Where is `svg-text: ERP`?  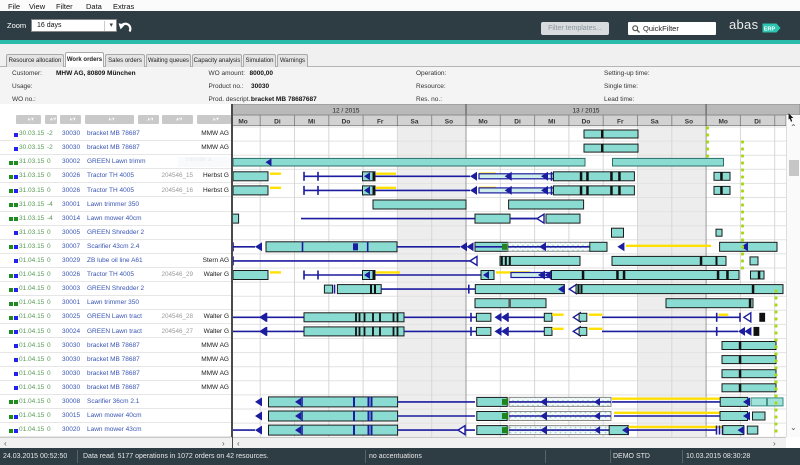 svg-text: ERP is located at coordinates (770, 29).